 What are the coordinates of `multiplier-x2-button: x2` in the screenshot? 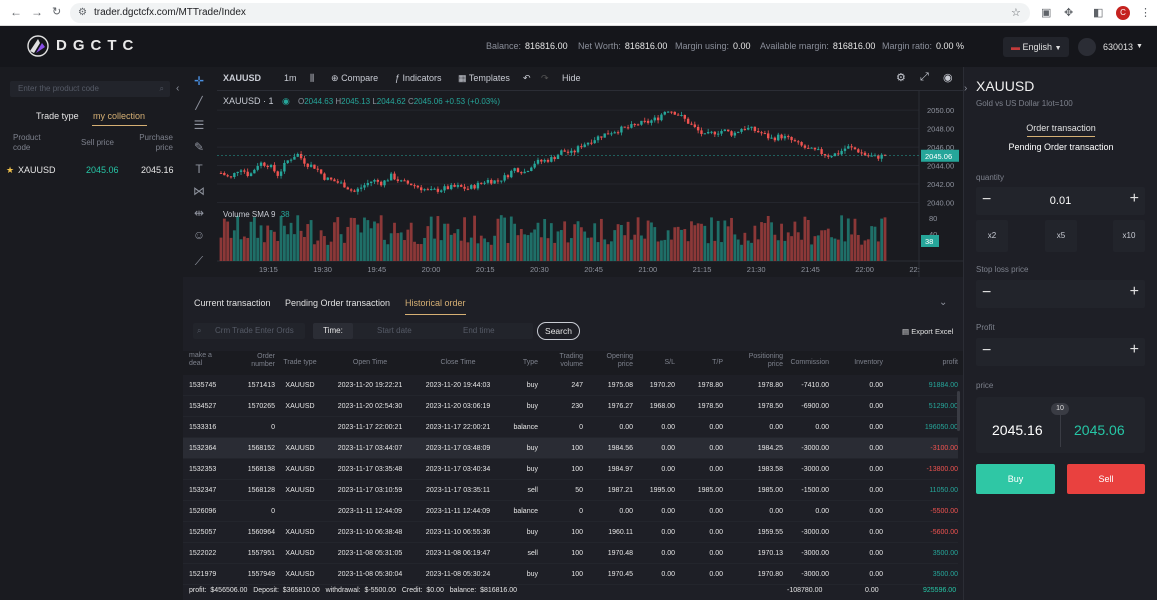 It's located at (992, 236).